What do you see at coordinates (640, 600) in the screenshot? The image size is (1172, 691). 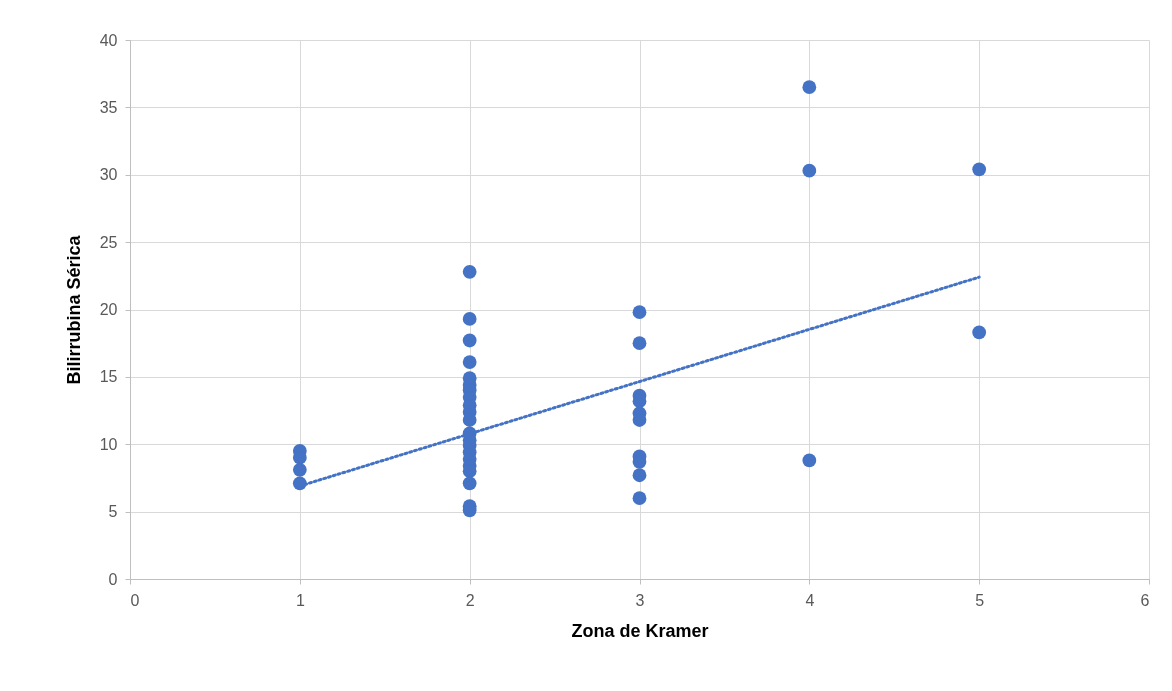 I see `x-tick-label: 3` at bounding box center [640, 600].